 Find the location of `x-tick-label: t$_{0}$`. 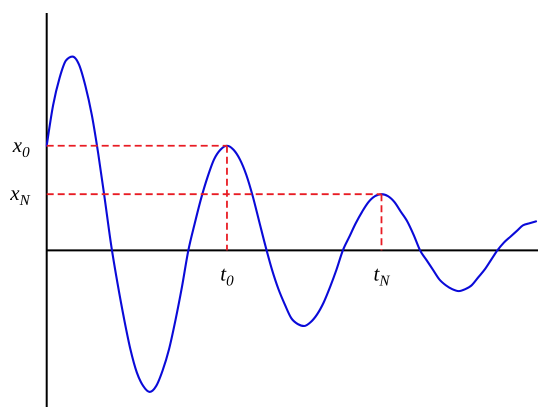

x-tick-label: t$_{0}$ is located at coordinates (227, 275).